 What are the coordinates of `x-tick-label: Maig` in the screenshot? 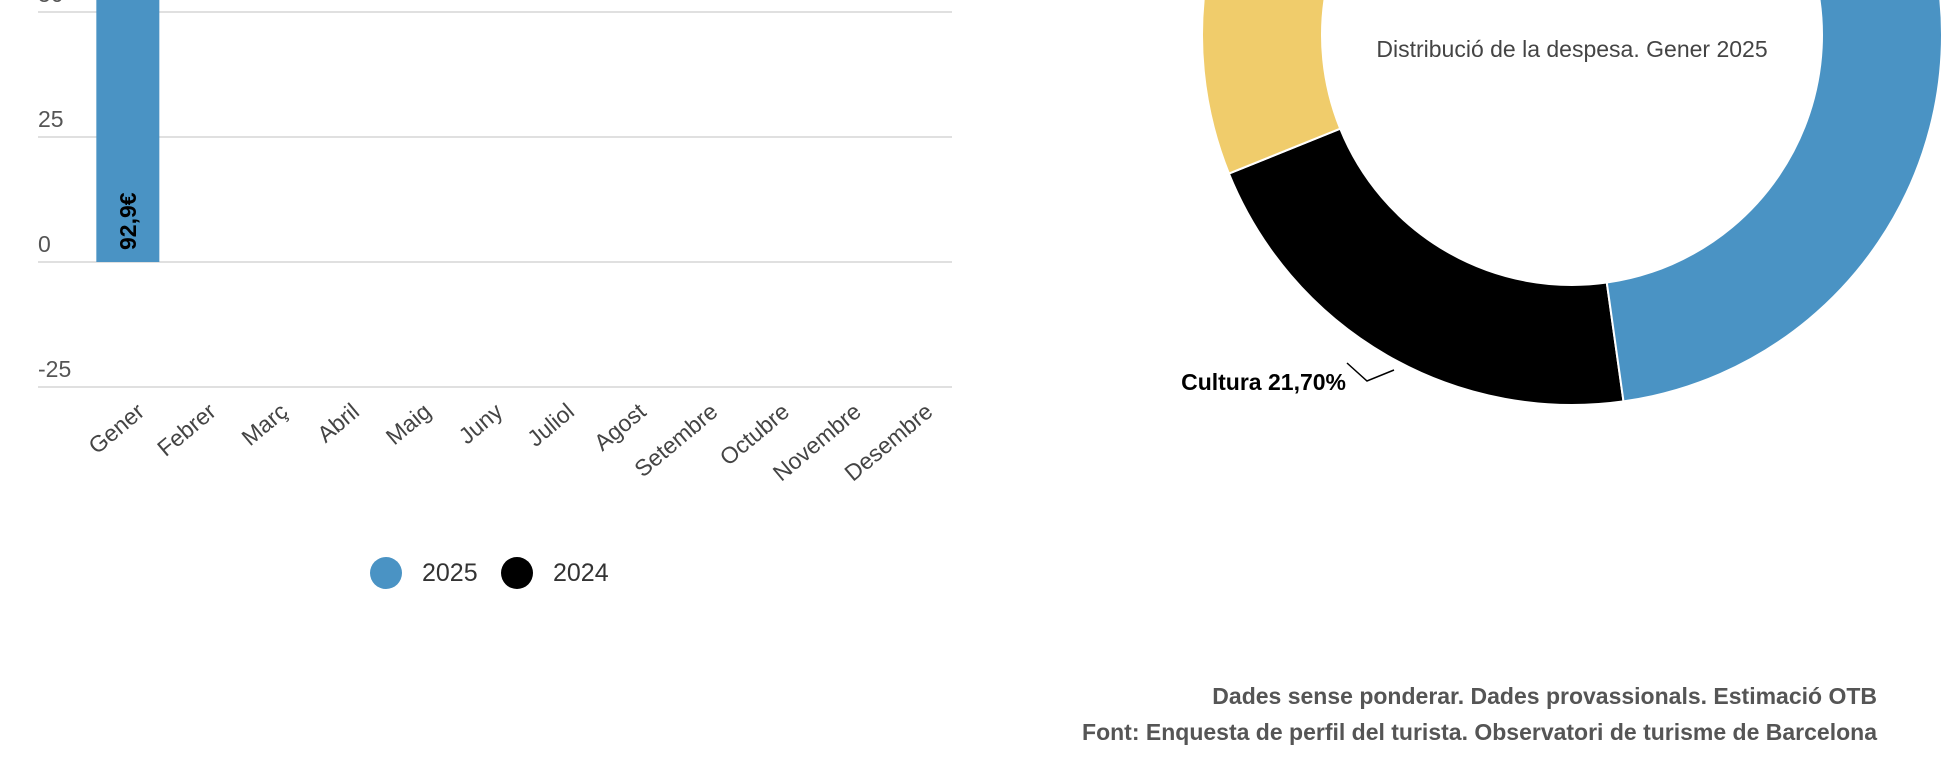 It's located at (408, 424).